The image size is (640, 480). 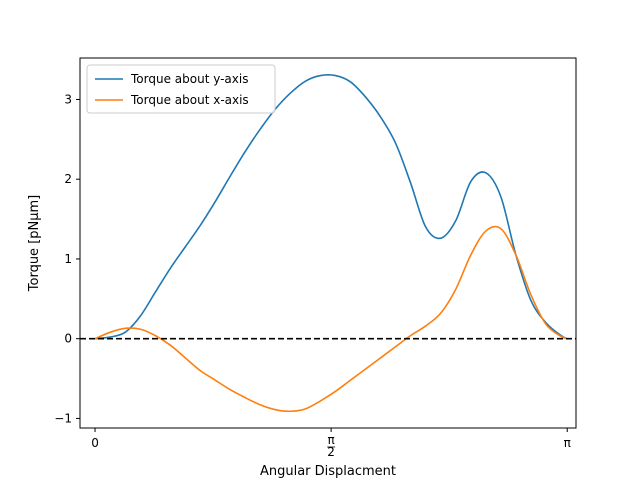 I want to click on legend-box, so click(x=181, y=89).